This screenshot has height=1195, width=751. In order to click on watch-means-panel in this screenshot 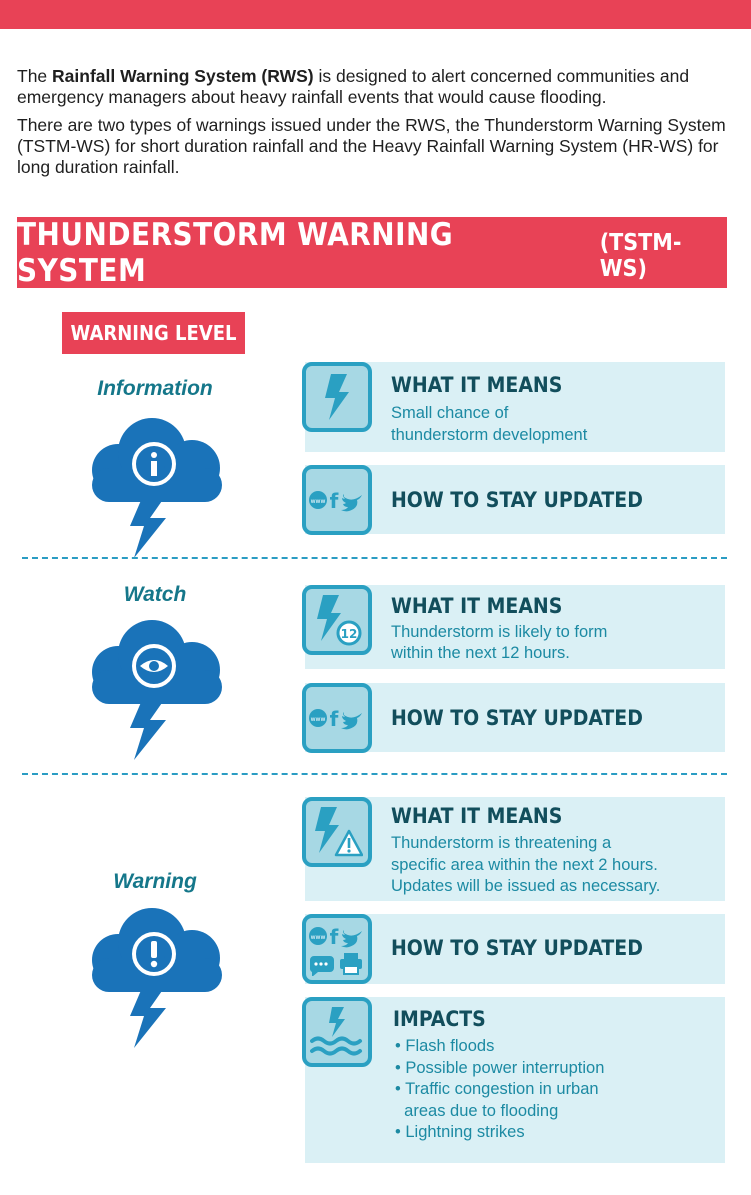, I will do `click(515, 627)`.